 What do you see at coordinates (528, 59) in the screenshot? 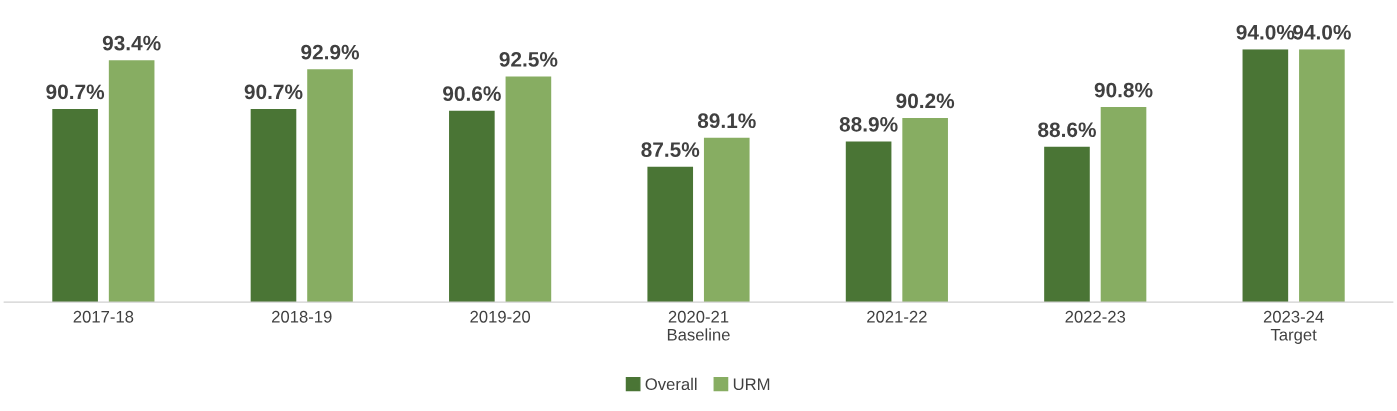
I see `data-label: 92.5%` at bounding box center [528, 59].